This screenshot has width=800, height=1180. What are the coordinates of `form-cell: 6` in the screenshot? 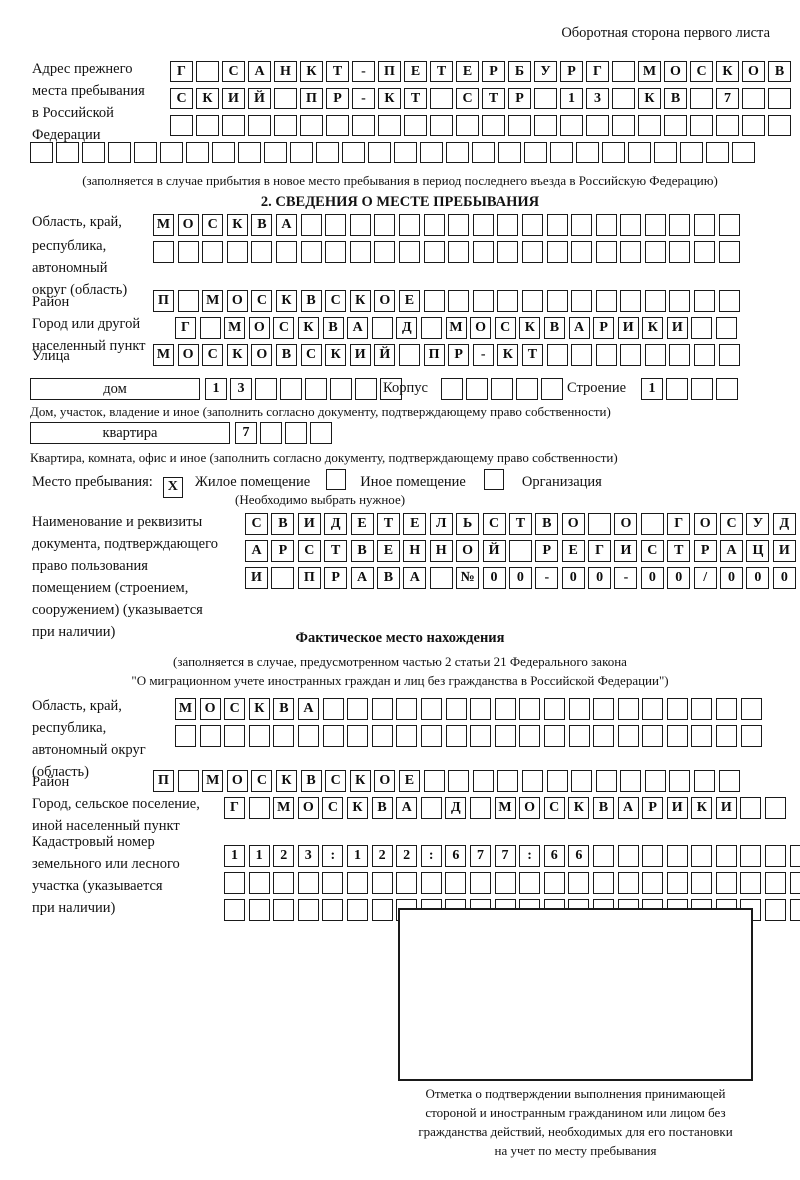 It's located at (456, 856).